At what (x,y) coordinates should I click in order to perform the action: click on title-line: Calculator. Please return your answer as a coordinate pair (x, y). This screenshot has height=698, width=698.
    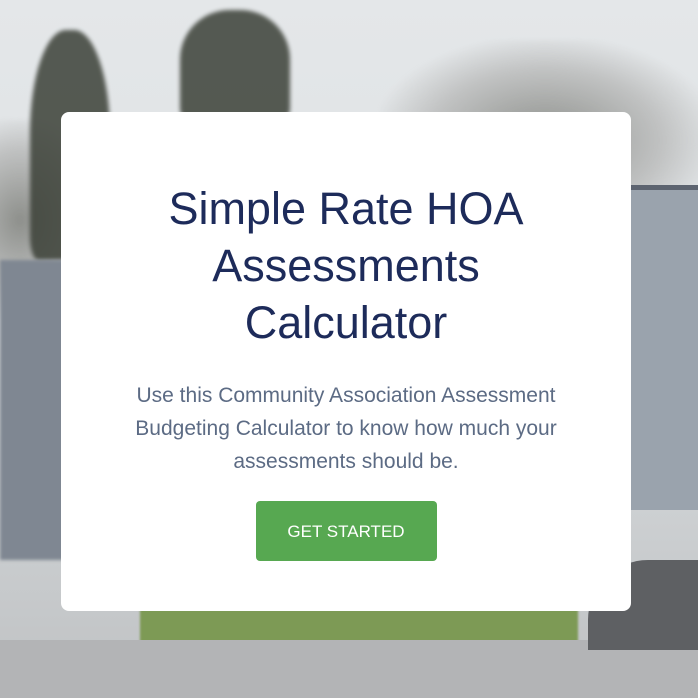
    Looking at the image, I should click on (346, 322).